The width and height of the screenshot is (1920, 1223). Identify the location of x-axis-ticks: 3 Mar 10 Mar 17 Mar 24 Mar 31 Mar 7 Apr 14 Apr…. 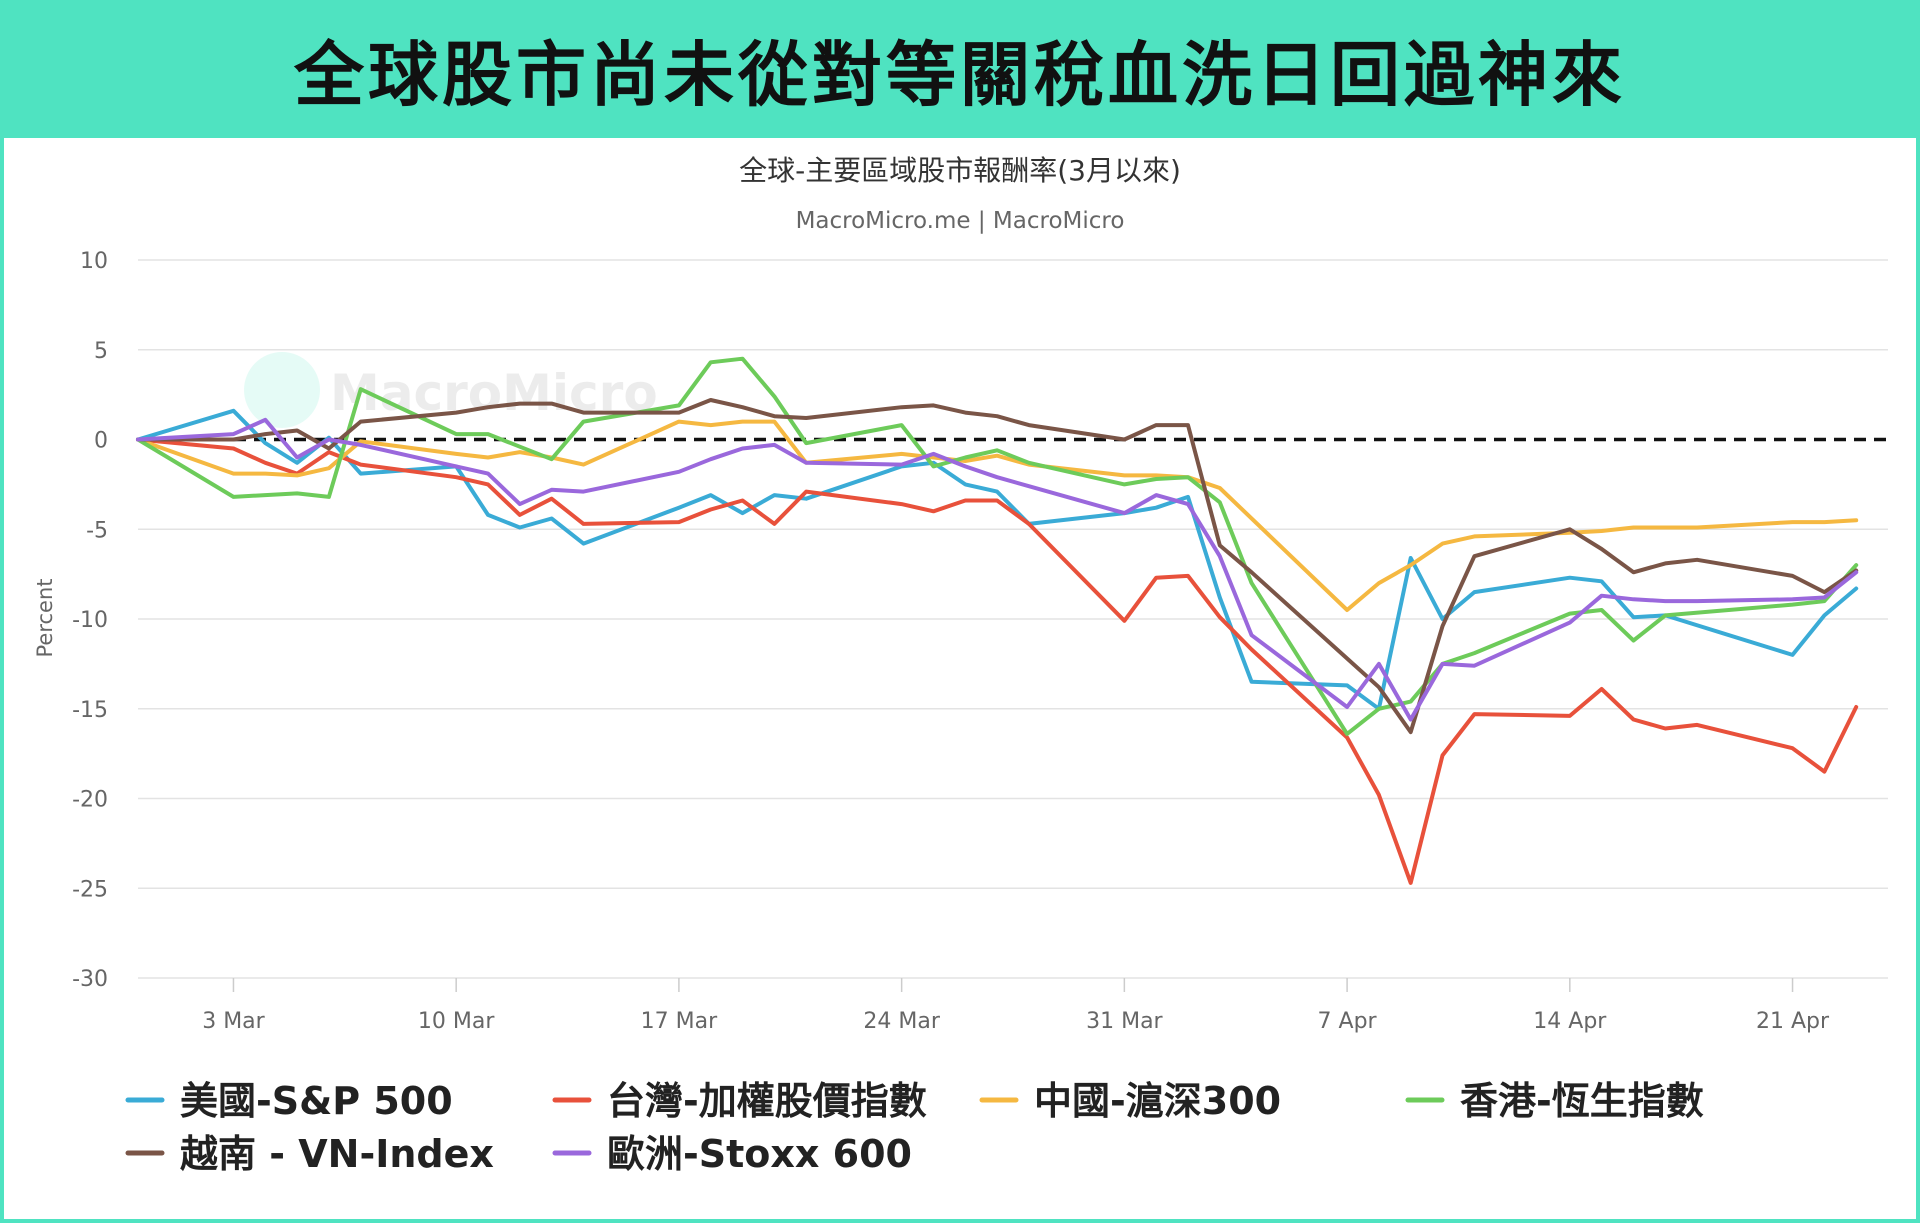
(1016, 1006).